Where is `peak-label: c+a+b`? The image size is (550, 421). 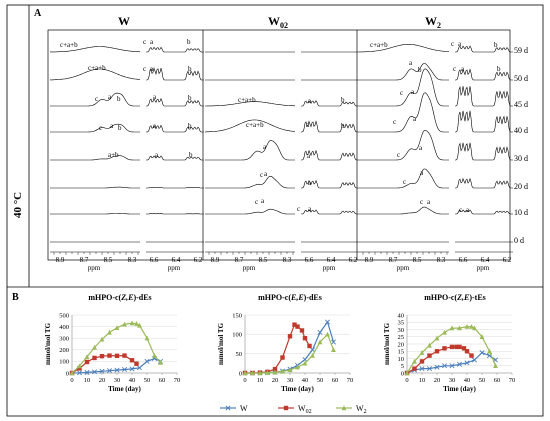 peak-label: c+a+b is located at coordinates (69, 45).